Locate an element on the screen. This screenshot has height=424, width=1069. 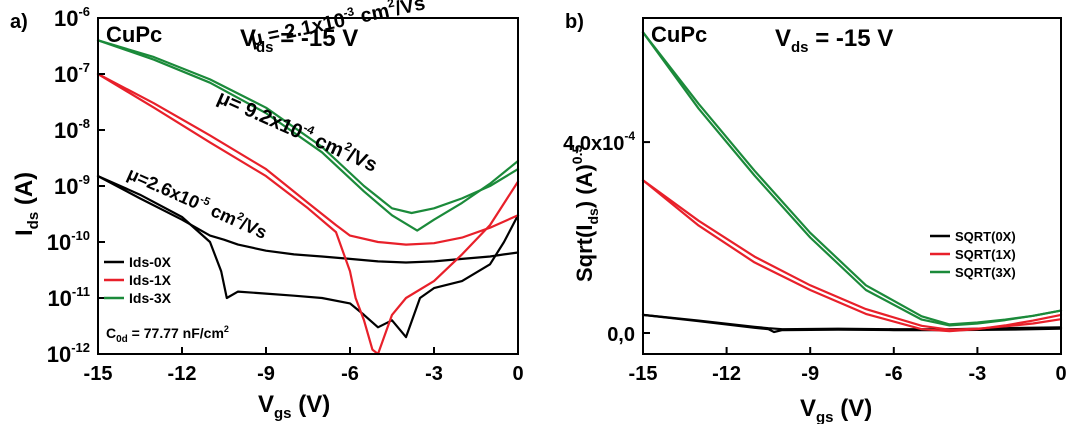
panel-a-x-tick-label: -9 is located at coordinates (266, 374).